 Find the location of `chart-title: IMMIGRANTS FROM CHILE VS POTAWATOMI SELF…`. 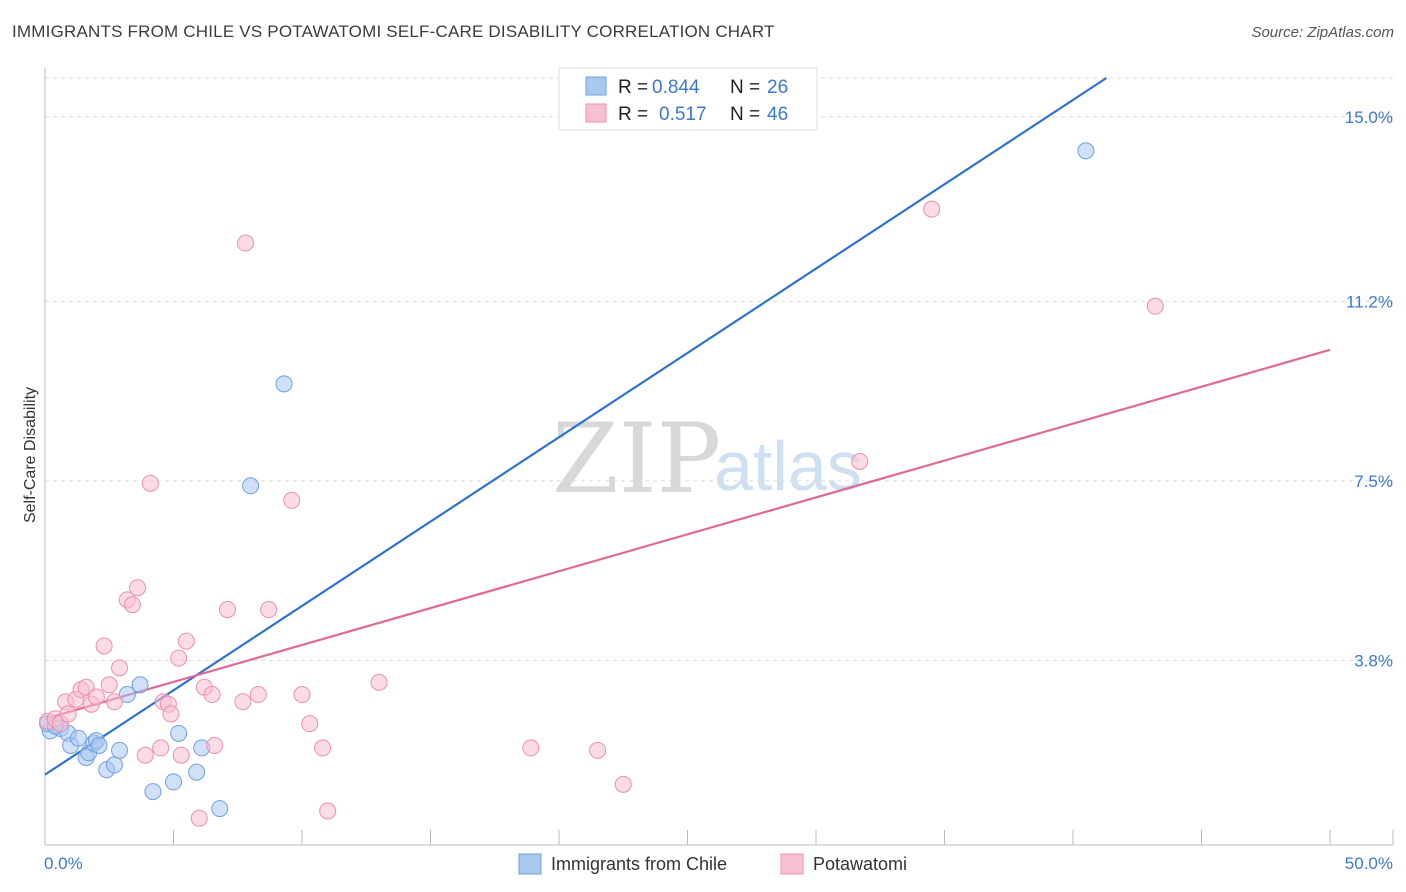

chart-title: IMMIGRANTS FROM CHILE VS POTAWATOMI SELF… is located at coordinates (393, 31).